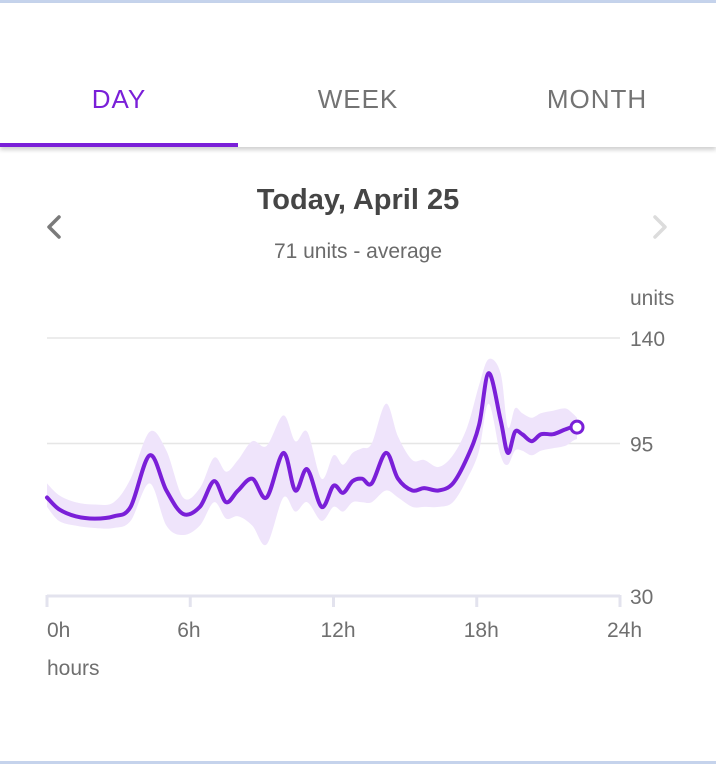 This screenshot has height=764, width=716. Describe the element at coordinates (73, 668) in the screenshot. I see `x-axis-label: hours` at that location.